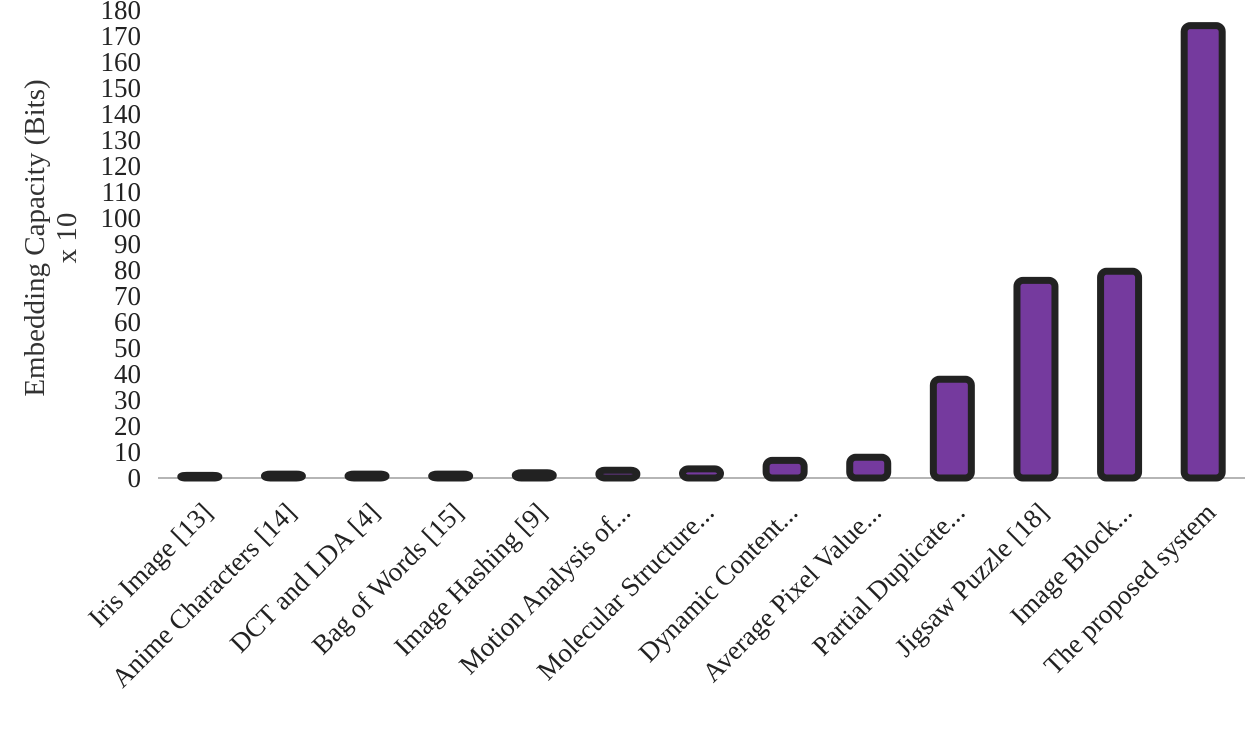  I want to click on y-tick-label: 30, so click(127, 400).